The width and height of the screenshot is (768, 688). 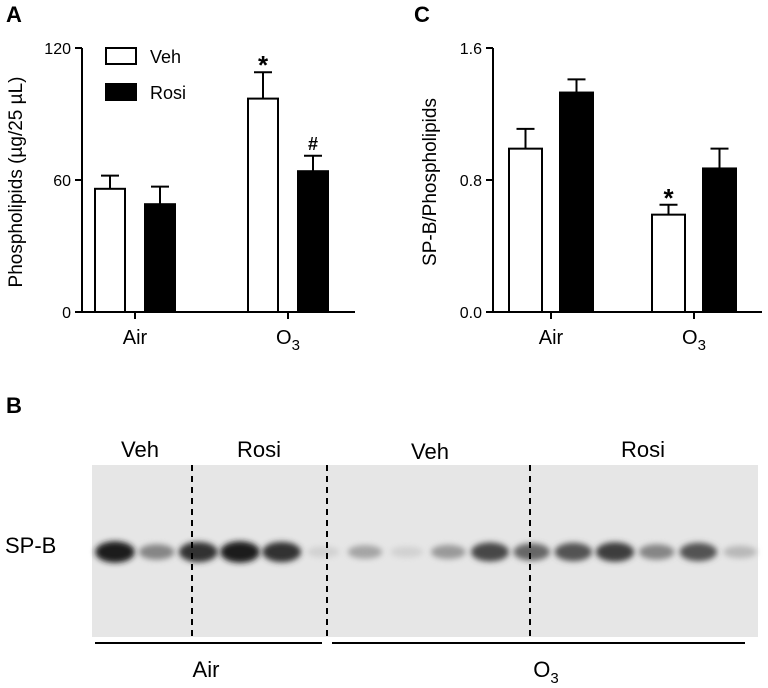 What do you see at coordinates (313, 241) in the screenshot?
I see `chartA-bar-rosi-o3` at bounding box center [313, 241].